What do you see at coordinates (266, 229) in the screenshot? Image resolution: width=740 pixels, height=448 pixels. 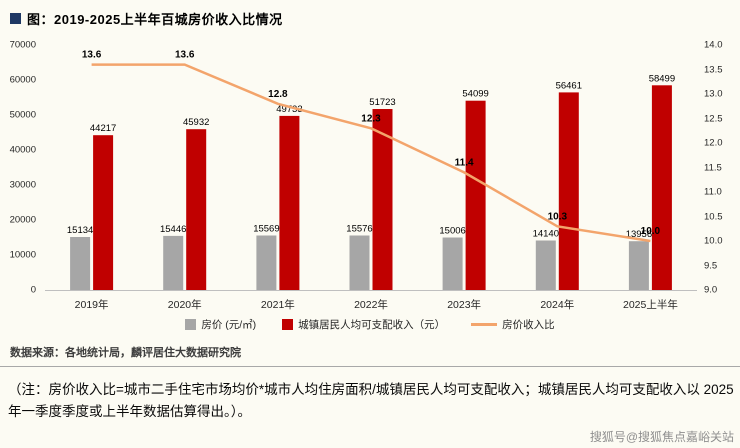 I see `bar-value-label: 15569` at bounding box center [266, 229].